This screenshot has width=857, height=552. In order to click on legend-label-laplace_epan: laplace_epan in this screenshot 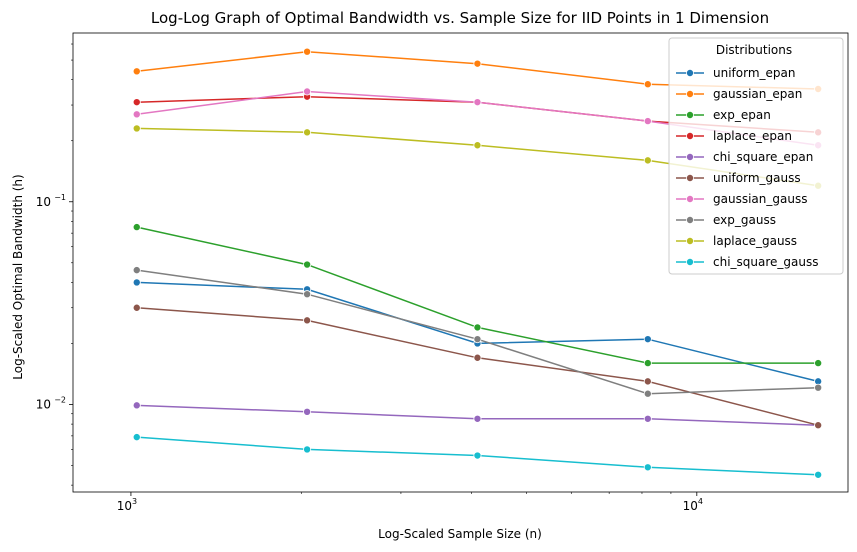, I will do `click(752, 136)`.